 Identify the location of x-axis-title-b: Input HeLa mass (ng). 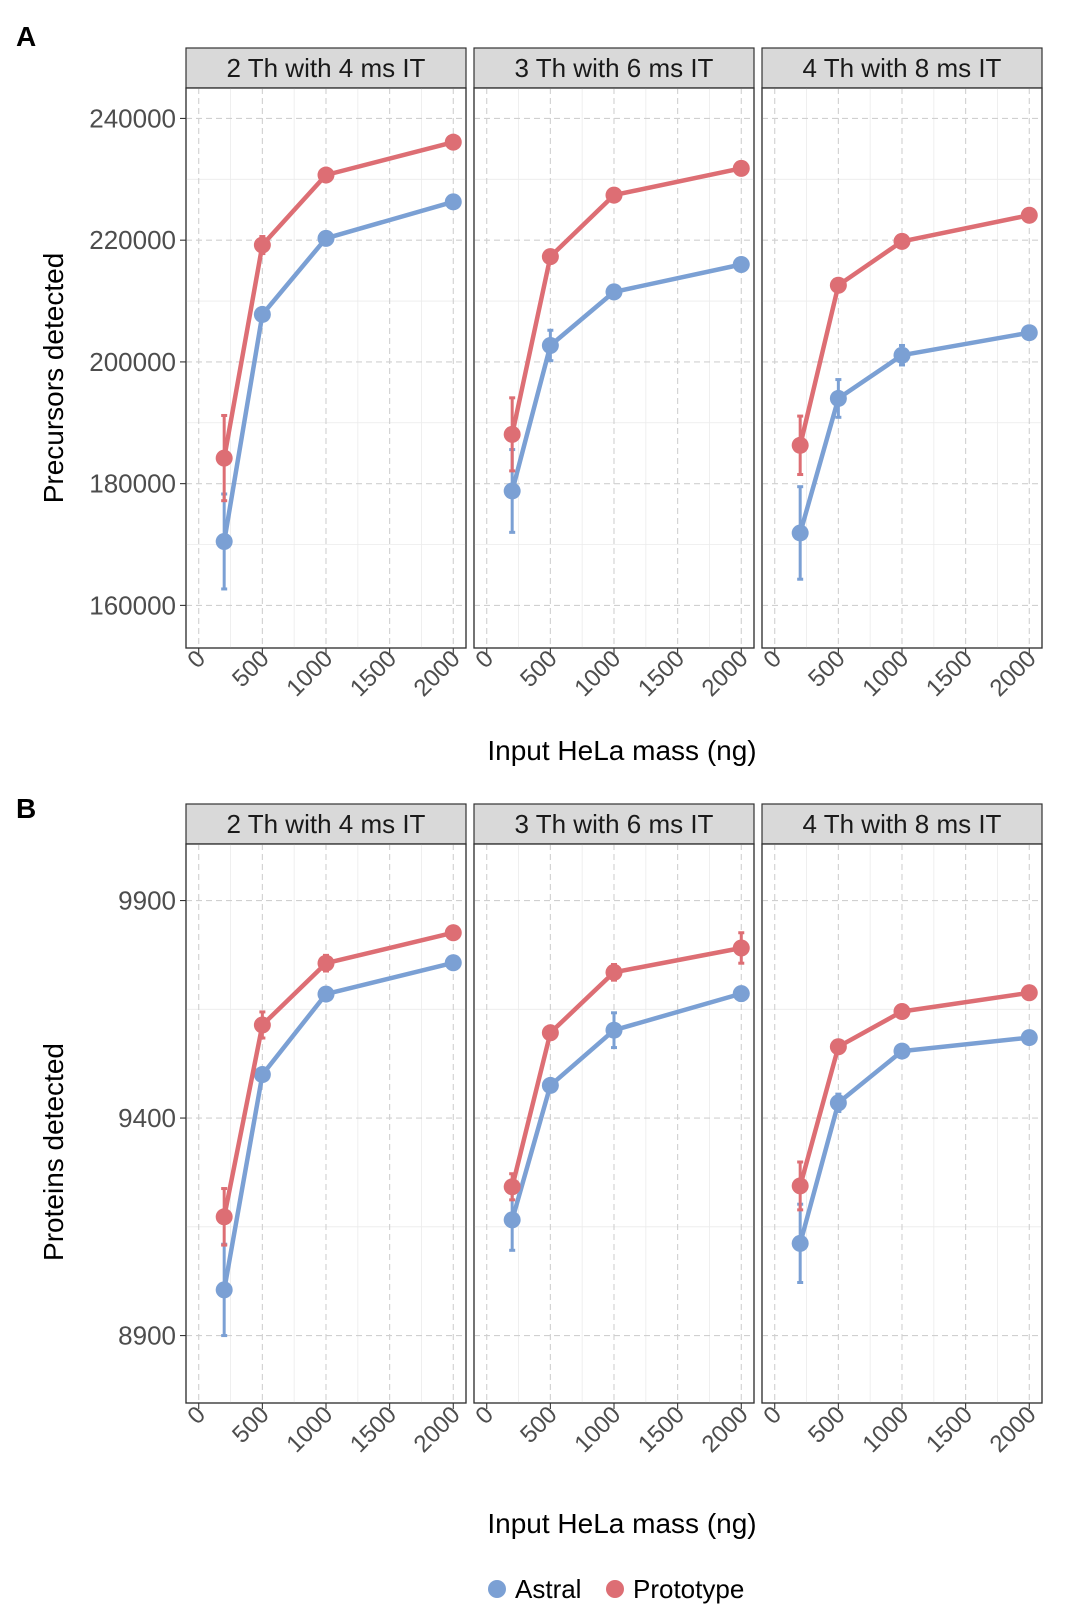
(621, 1523).